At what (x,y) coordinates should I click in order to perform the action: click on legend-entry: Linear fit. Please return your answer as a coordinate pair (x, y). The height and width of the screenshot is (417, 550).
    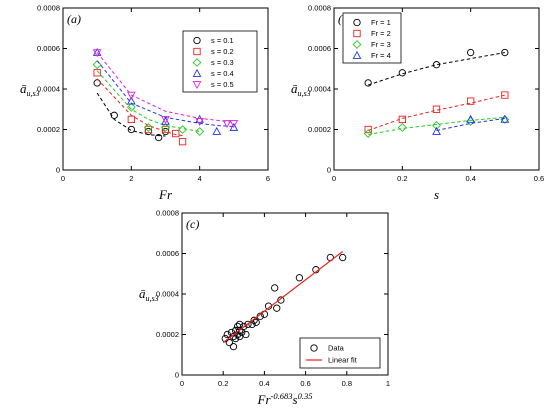
    Looking at the image, I should click on (343, 360).